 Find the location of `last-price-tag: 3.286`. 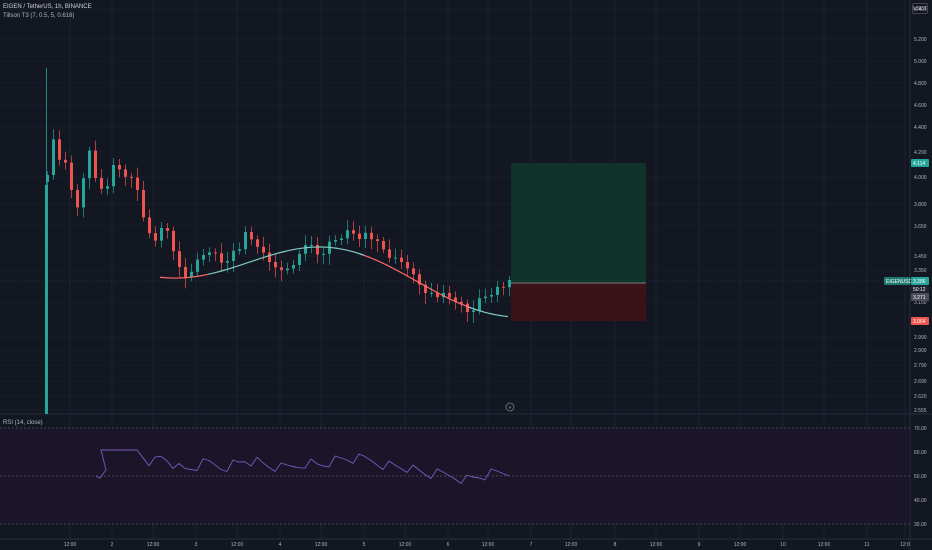

last-price-tag: 3.286 is located at coordinates (920, 281).